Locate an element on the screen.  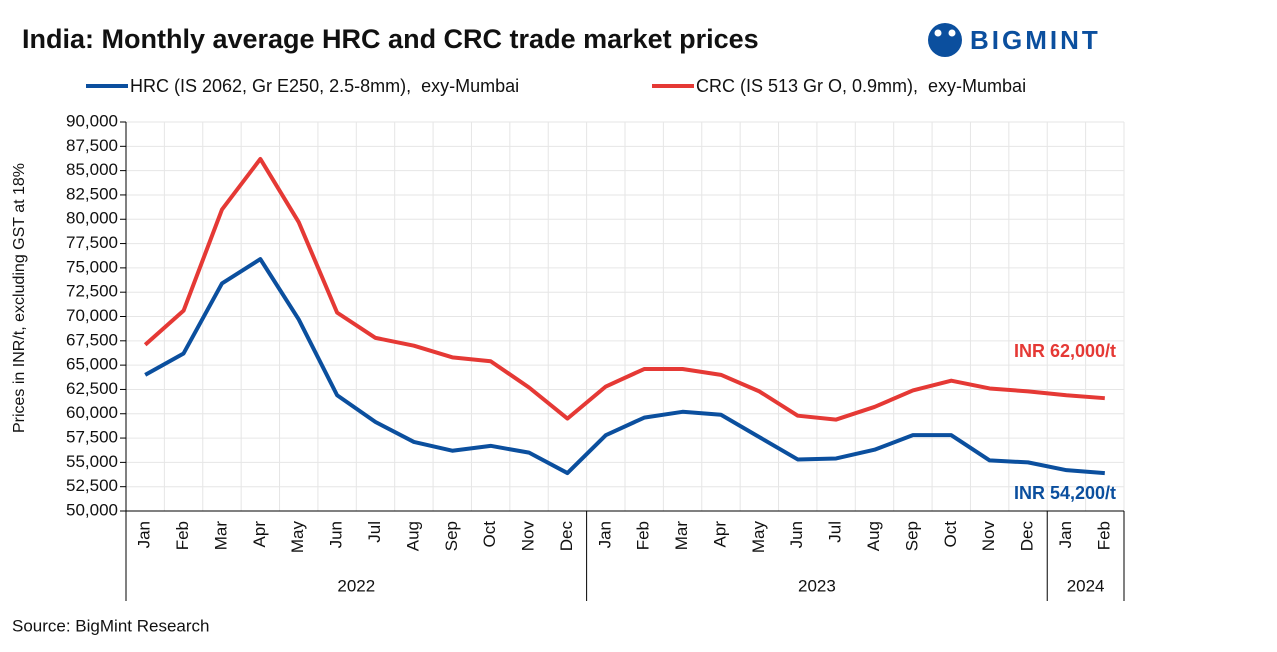
end-label: INR 54,200/t is located at coordinates (1065, 493).